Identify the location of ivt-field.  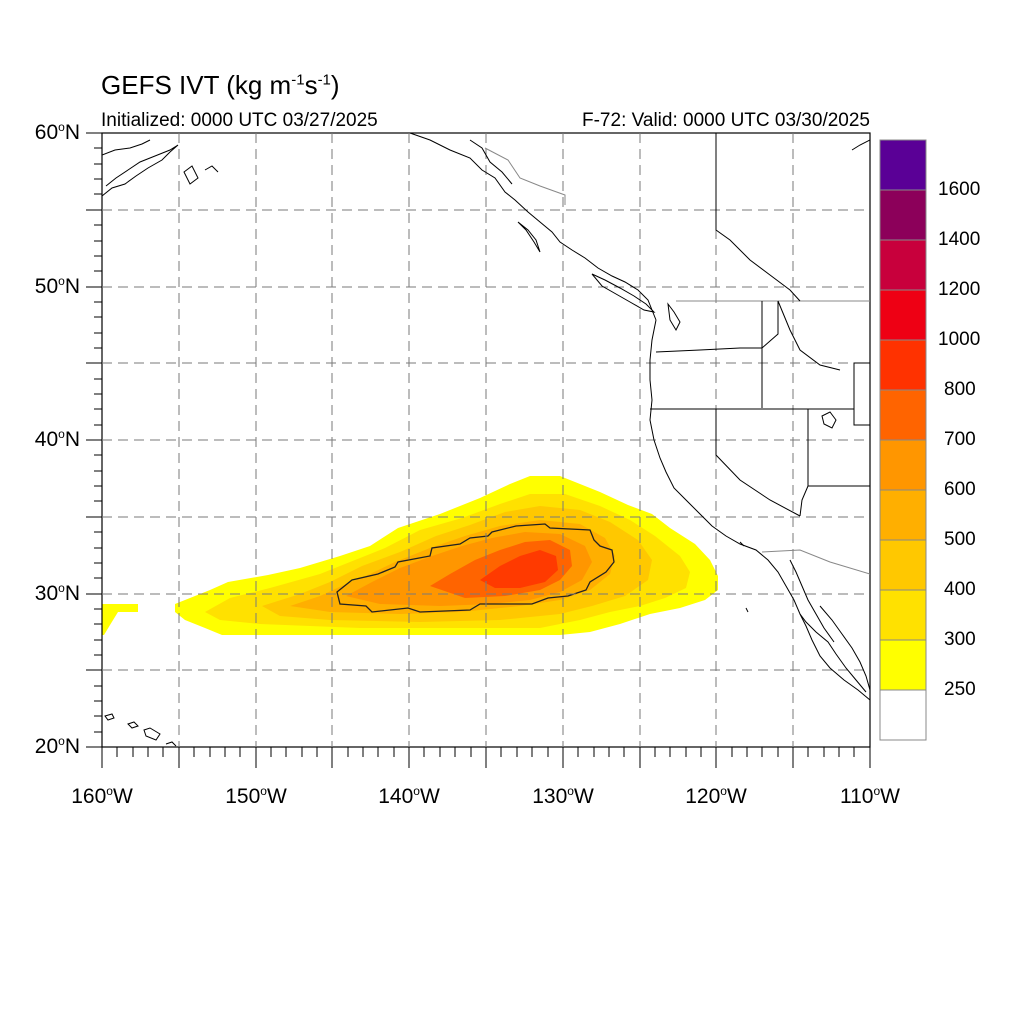
(410, 555).